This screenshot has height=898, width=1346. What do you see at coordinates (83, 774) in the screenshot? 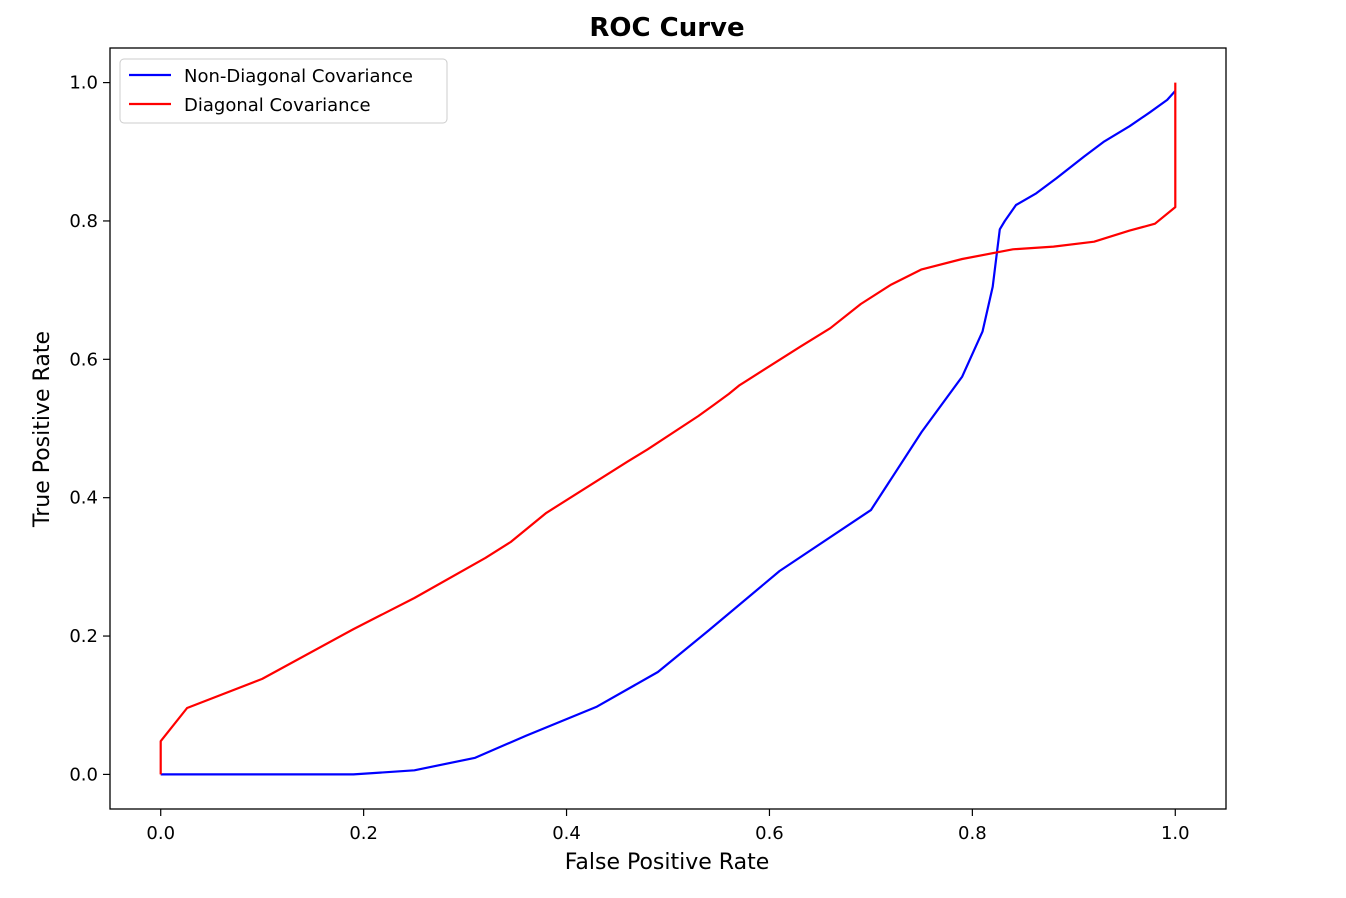
I see `y-tick-label: 0.0` at bounding box center [83, 774].